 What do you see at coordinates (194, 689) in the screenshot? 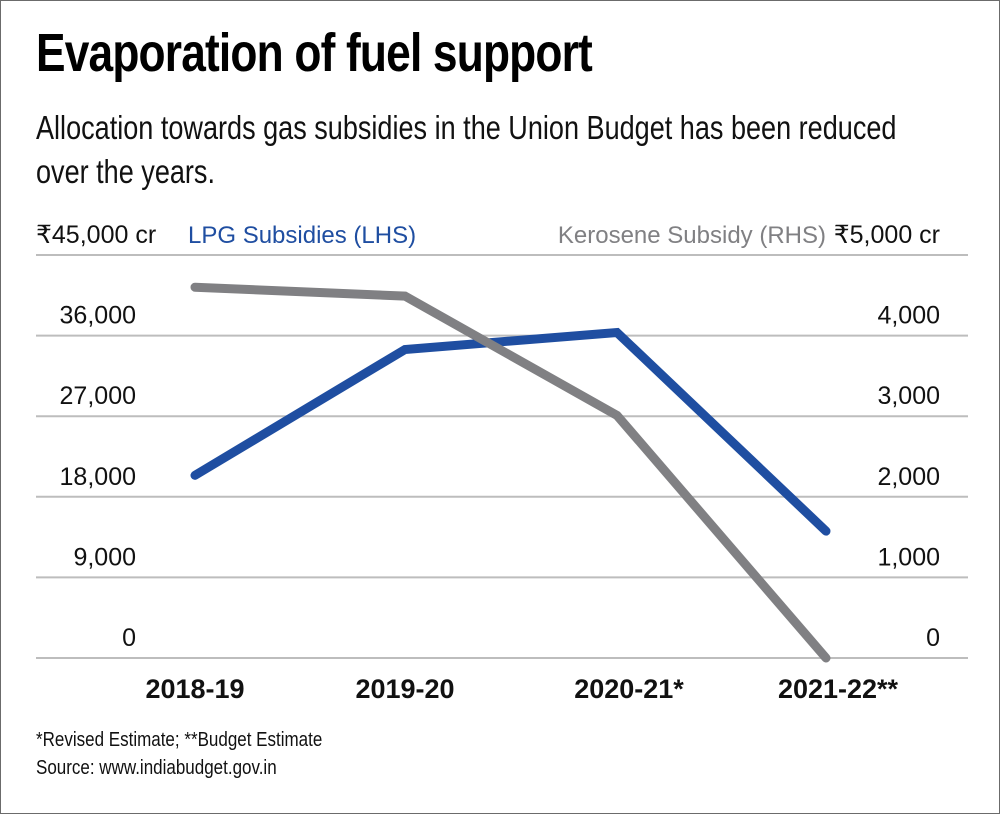
I see `x-axis-tick-label: 2018-19` at bounding box center [194, 689].